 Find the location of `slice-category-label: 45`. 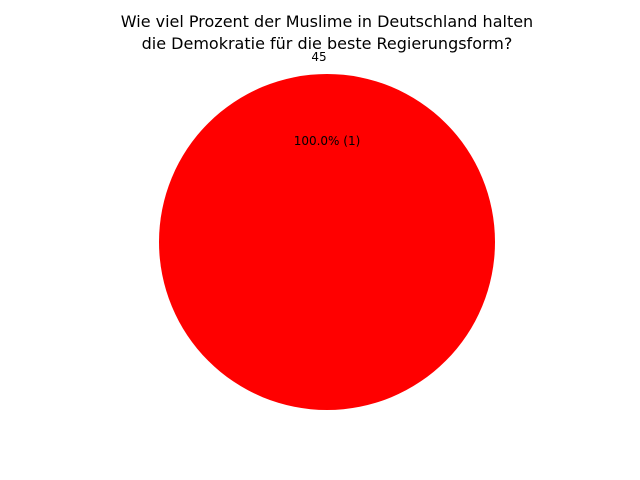

slice-category-label: 45 is located at coordinates (318, 57).